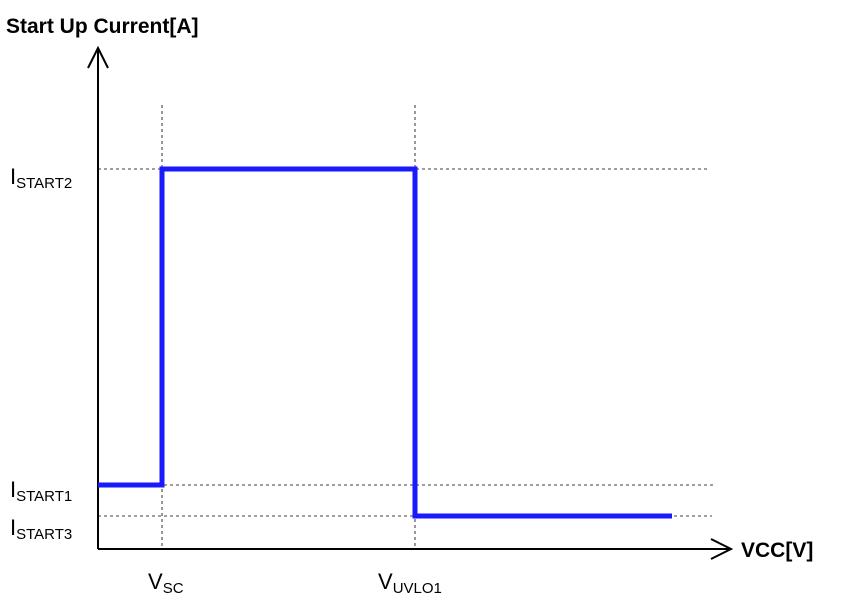 The image size is (851, 603). I want to click on y-tick-i-start3: ISTART3, so click(41, 529).